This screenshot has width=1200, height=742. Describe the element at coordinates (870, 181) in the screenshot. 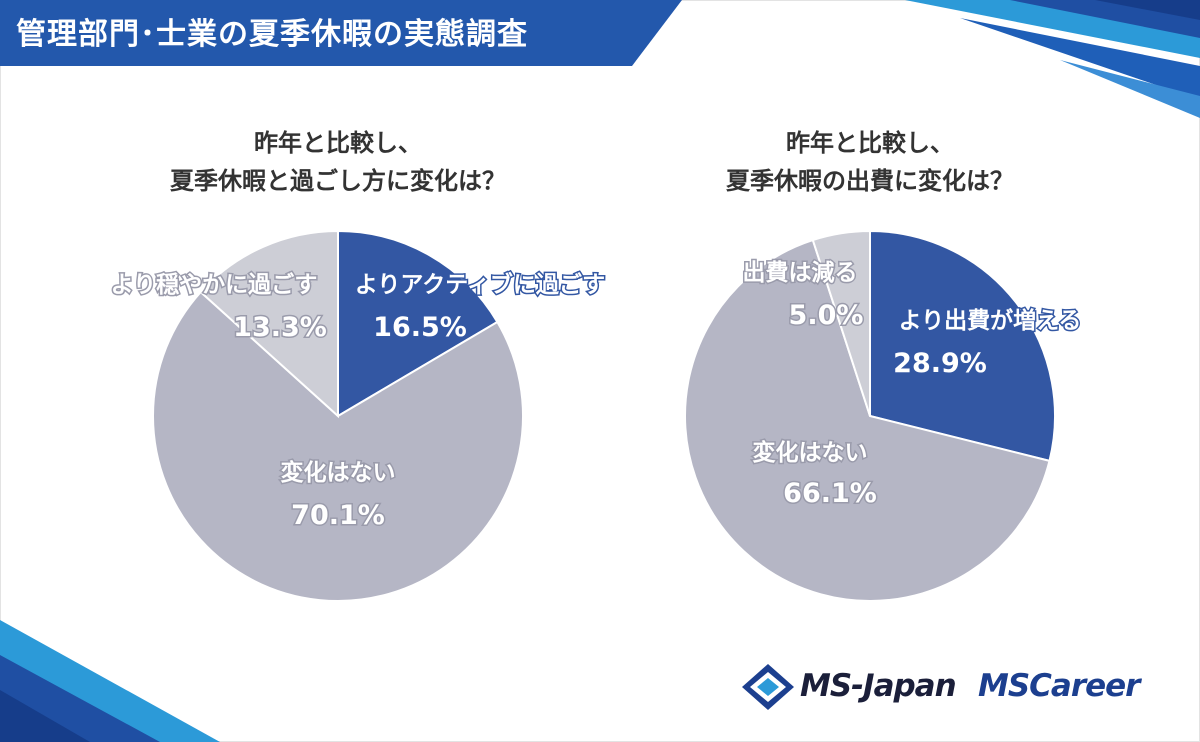

I see `chart2-question-line2: 夏季休暇の出費に変化は？` at that location.